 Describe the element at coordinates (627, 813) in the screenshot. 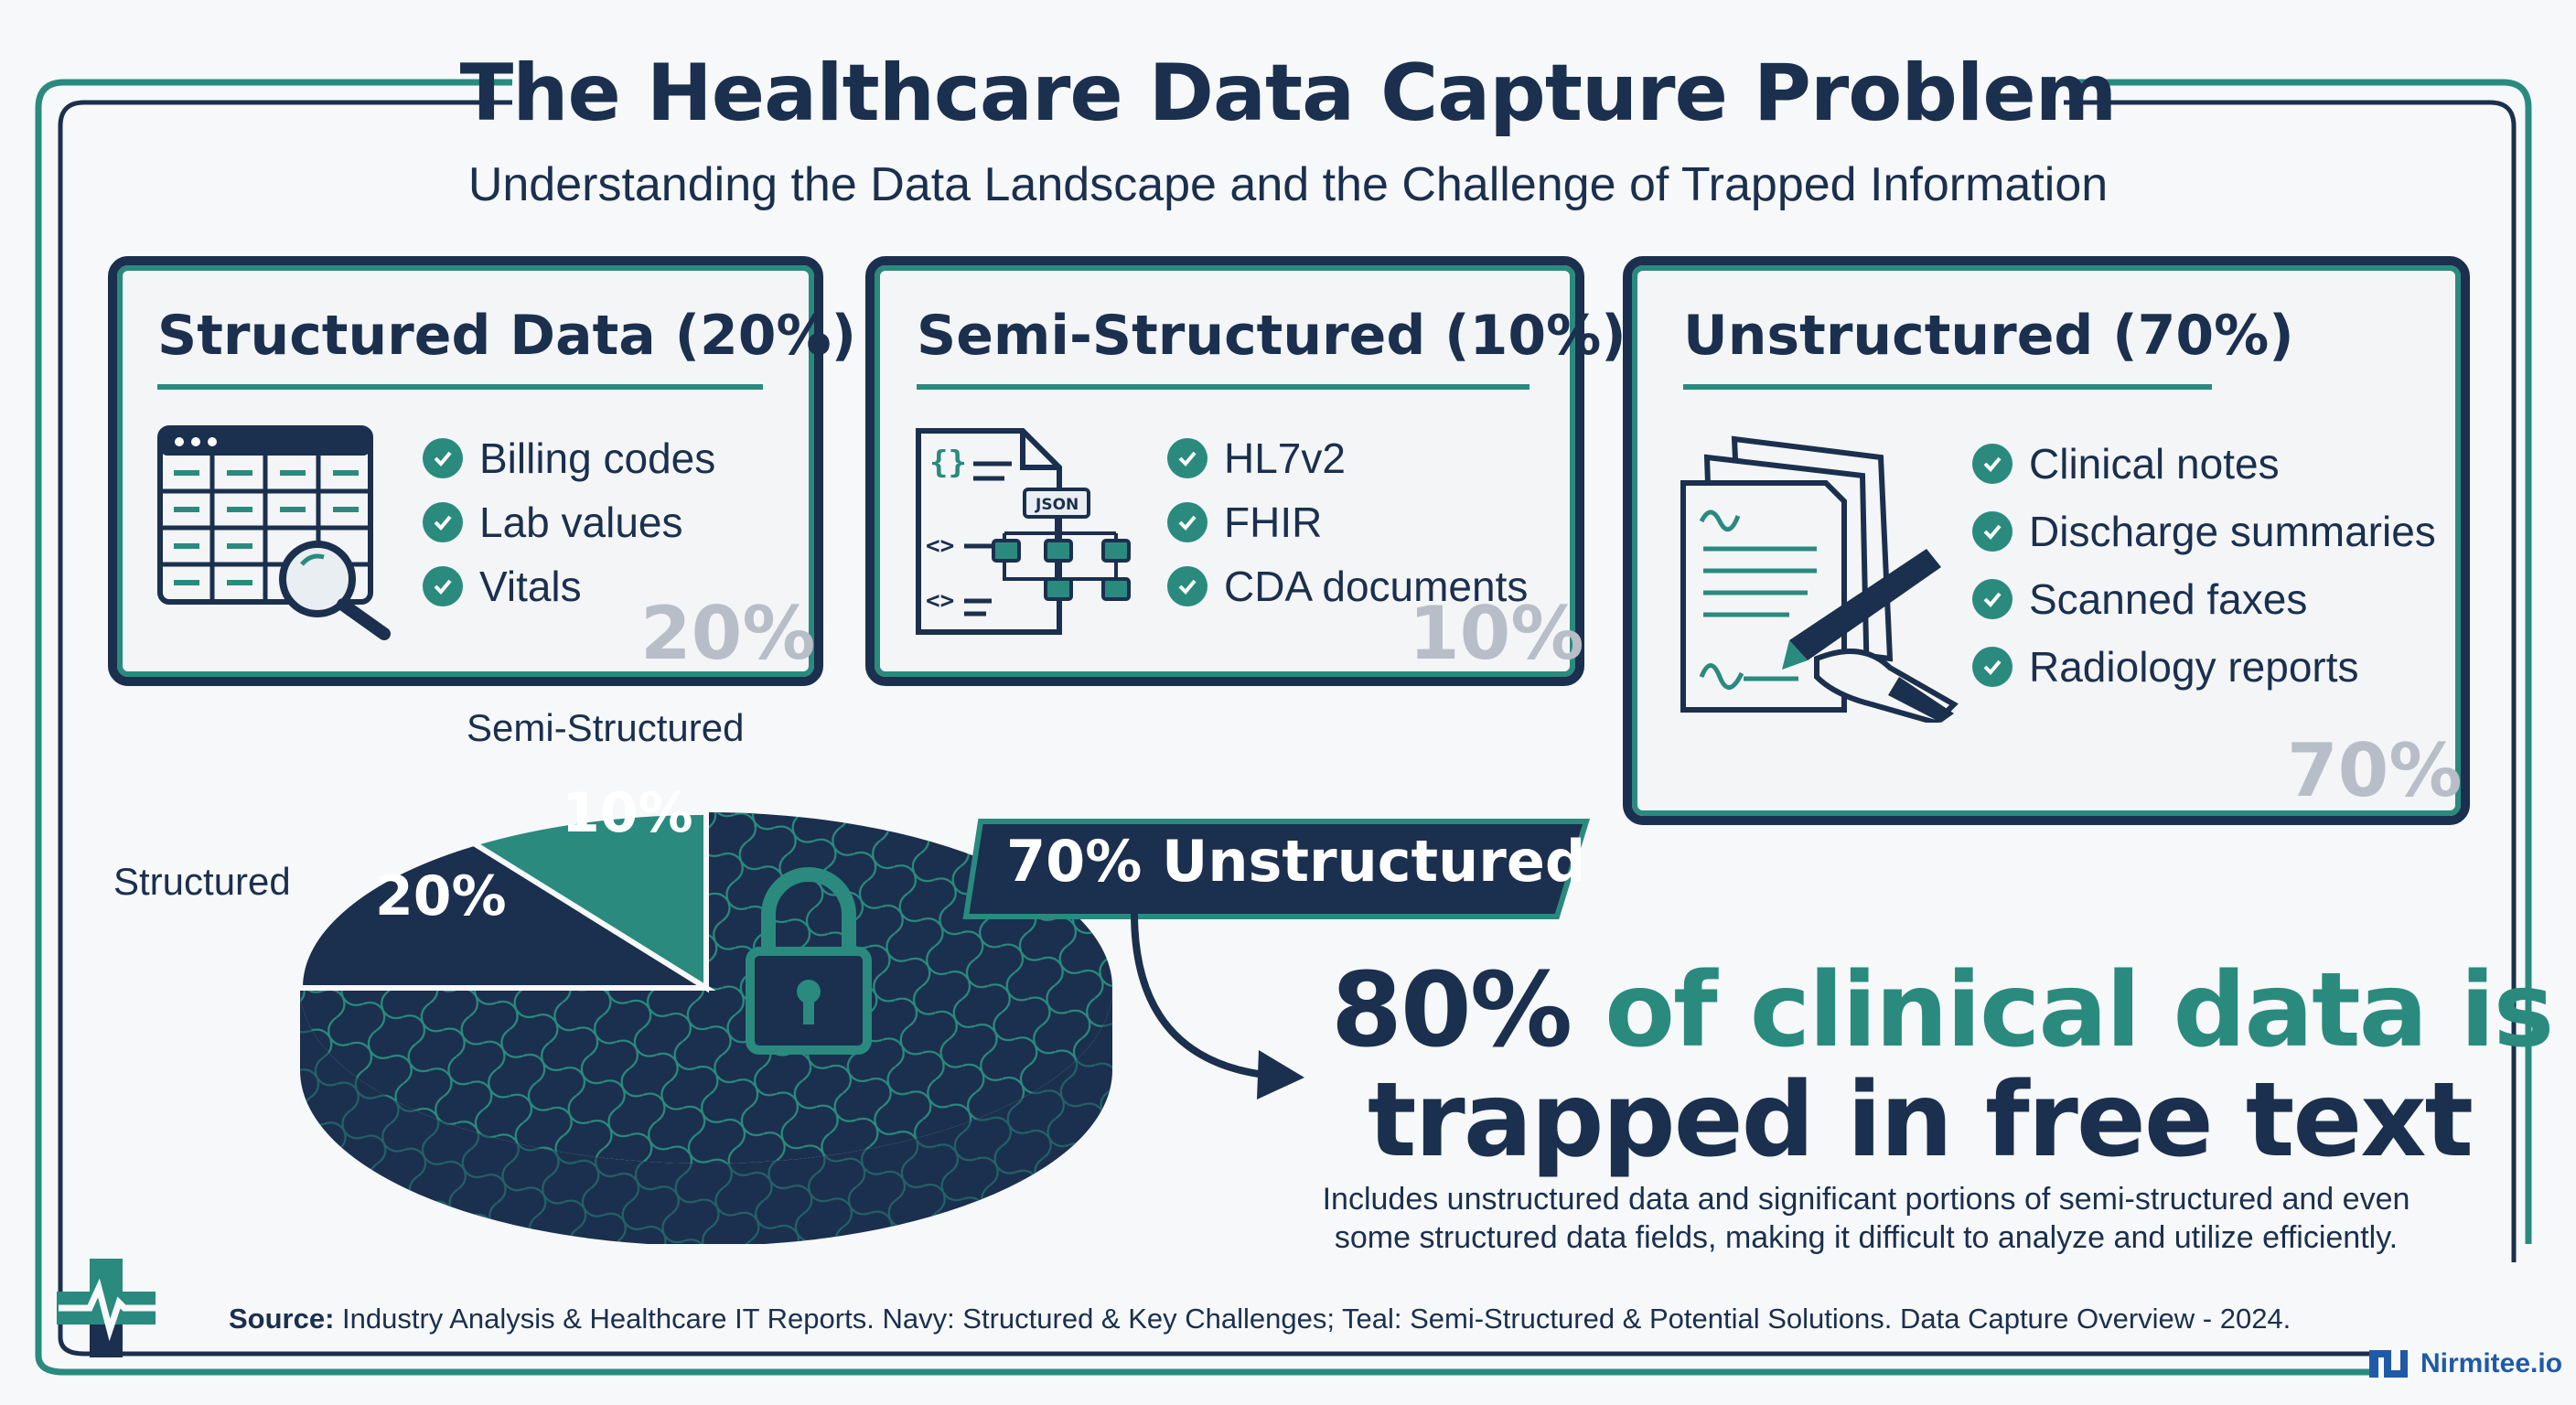

I see `pie-value-semi-structured: 10%` at that location.